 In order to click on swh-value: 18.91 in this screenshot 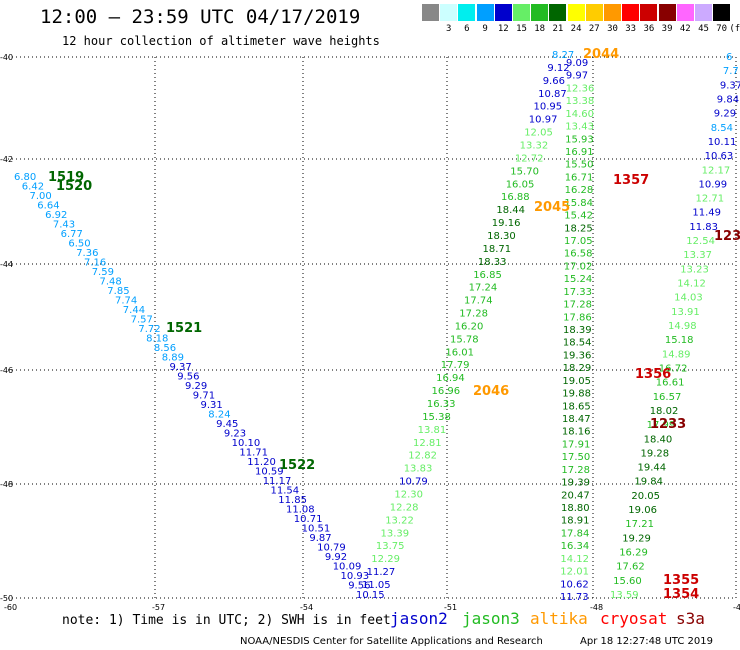, I will do `click(575, 521)`.